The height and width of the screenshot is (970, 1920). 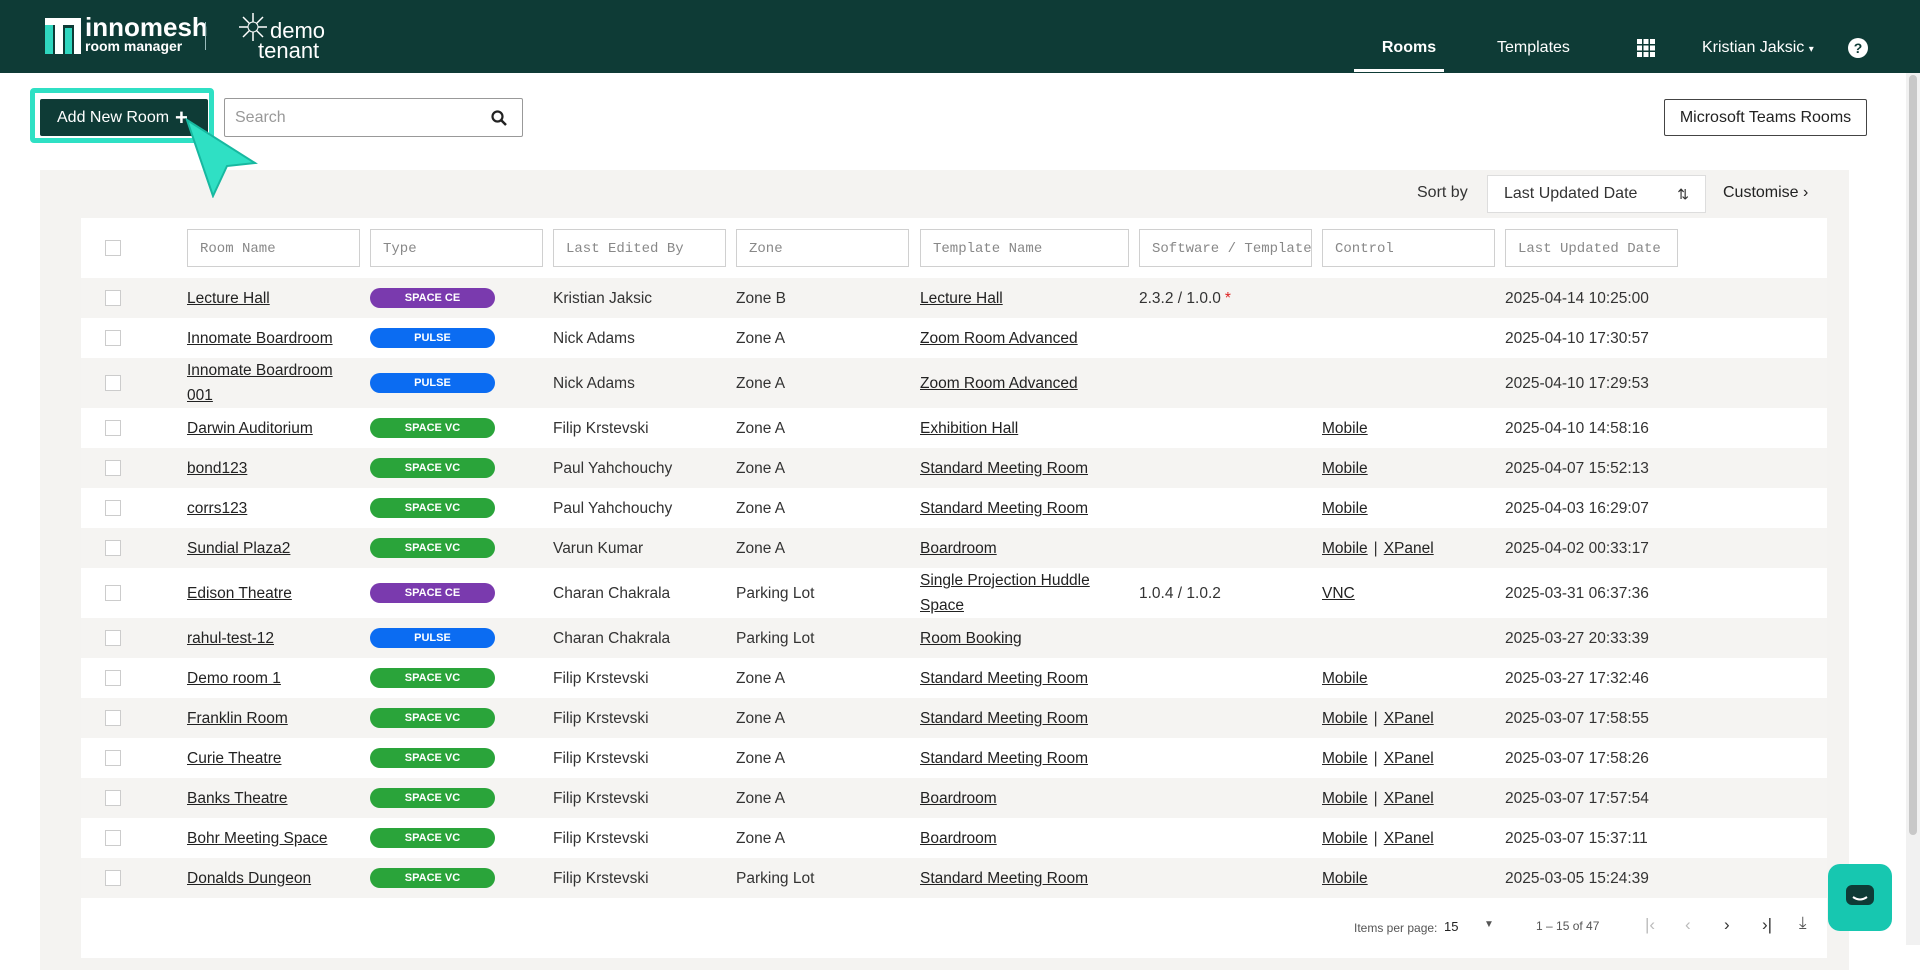 I want to click on chat-button, so click(x=1860, y=897).